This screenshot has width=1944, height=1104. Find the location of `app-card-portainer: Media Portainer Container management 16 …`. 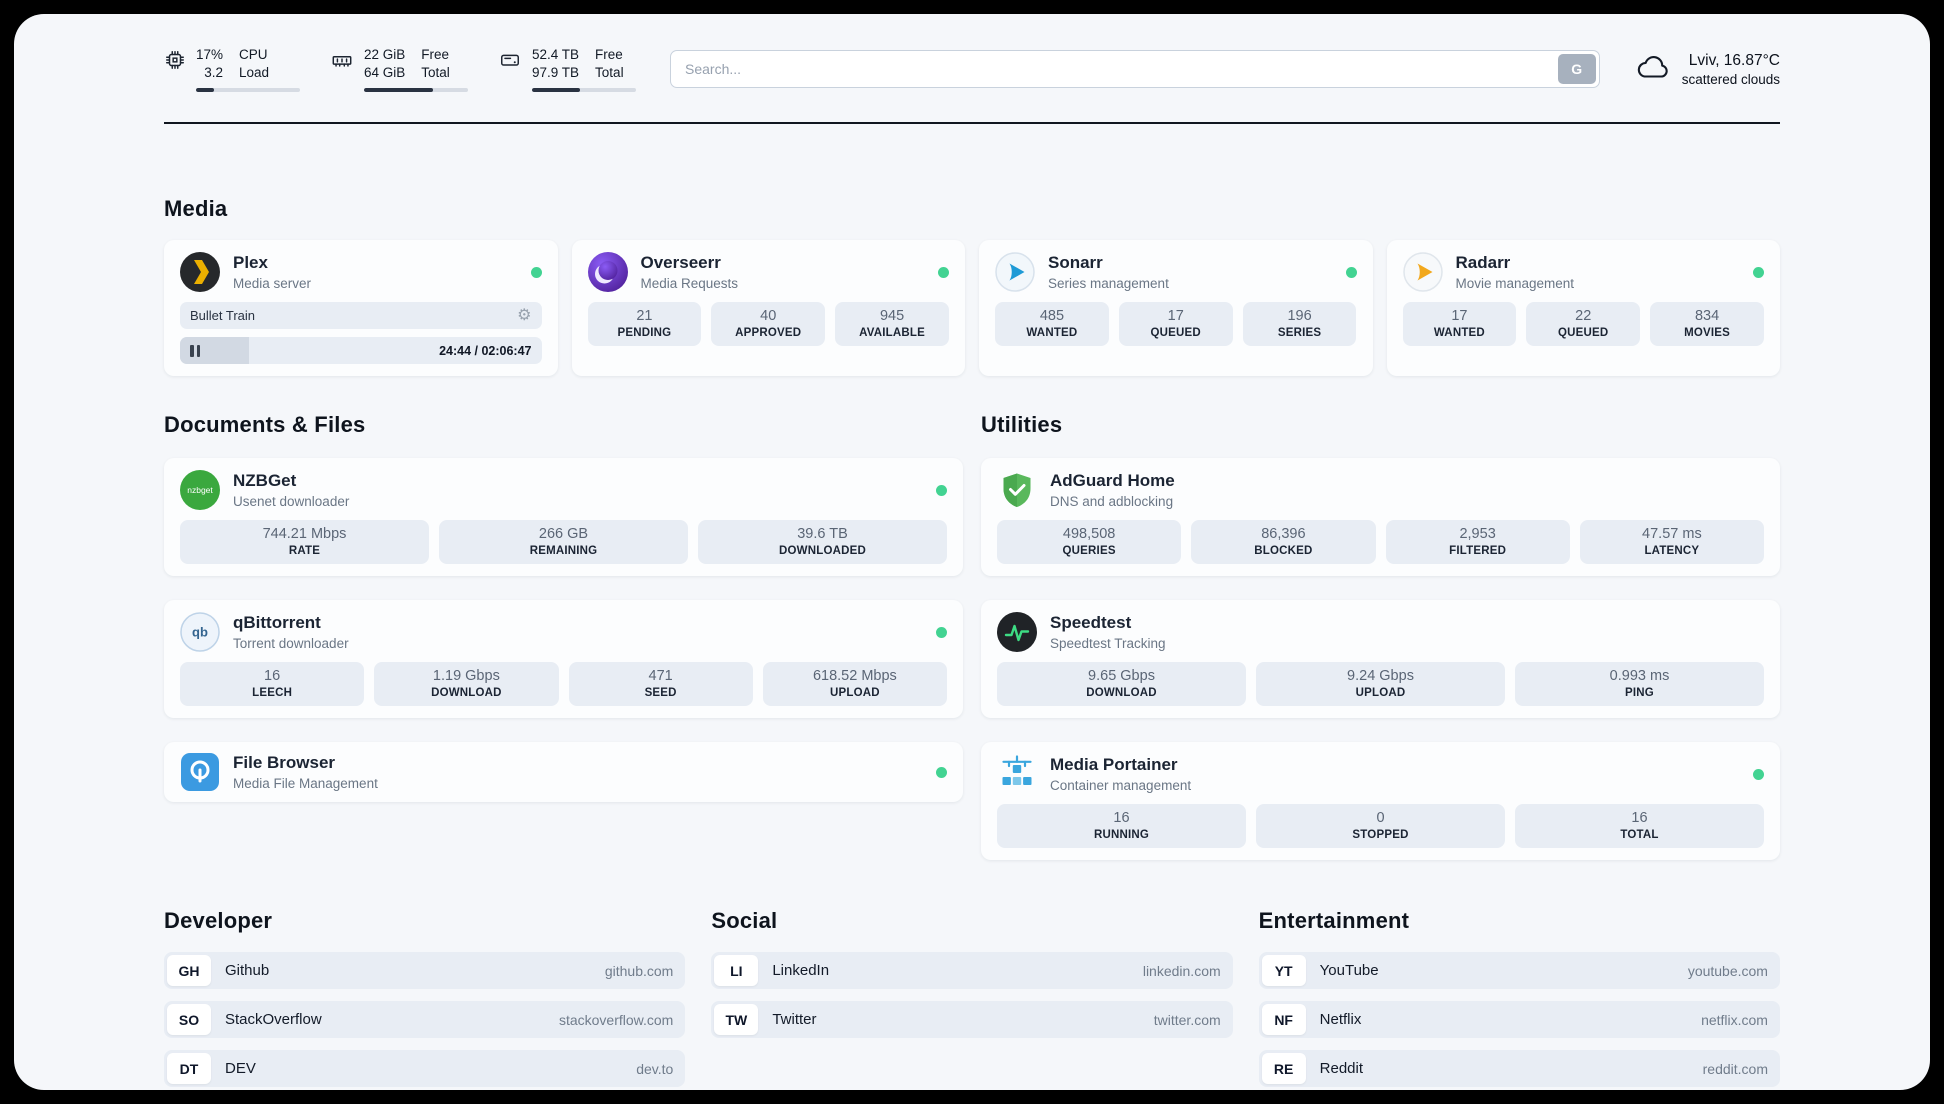

app-card-portainer: Media Portainer Container management 16 … is located at coordinates (1380, 801).